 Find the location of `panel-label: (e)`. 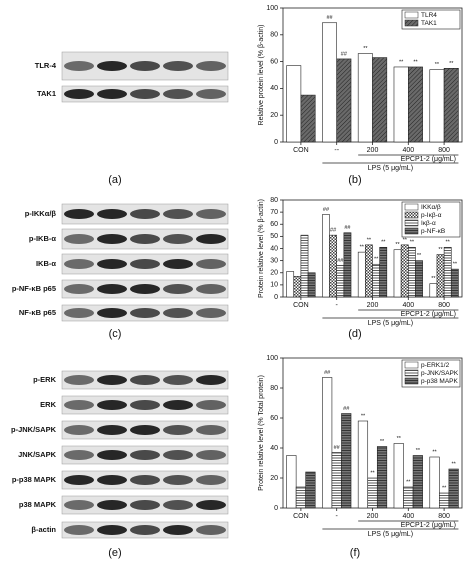

panel-label: (e) is located at coordinates (114, 553).